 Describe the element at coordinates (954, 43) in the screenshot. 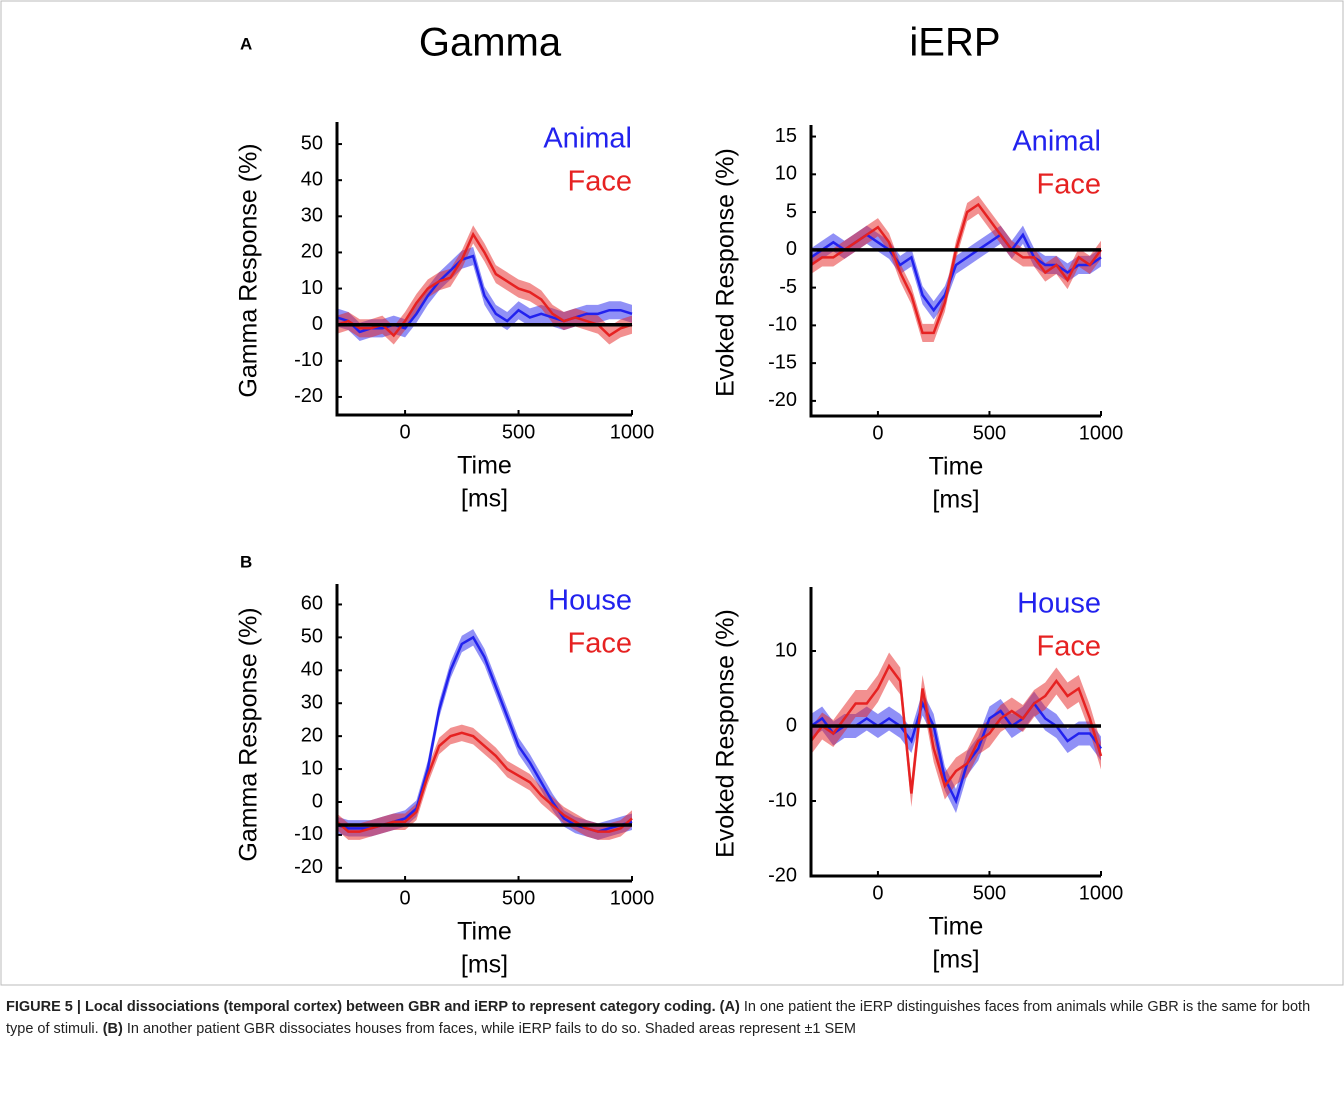

I see `column-title: iERP` at that location.